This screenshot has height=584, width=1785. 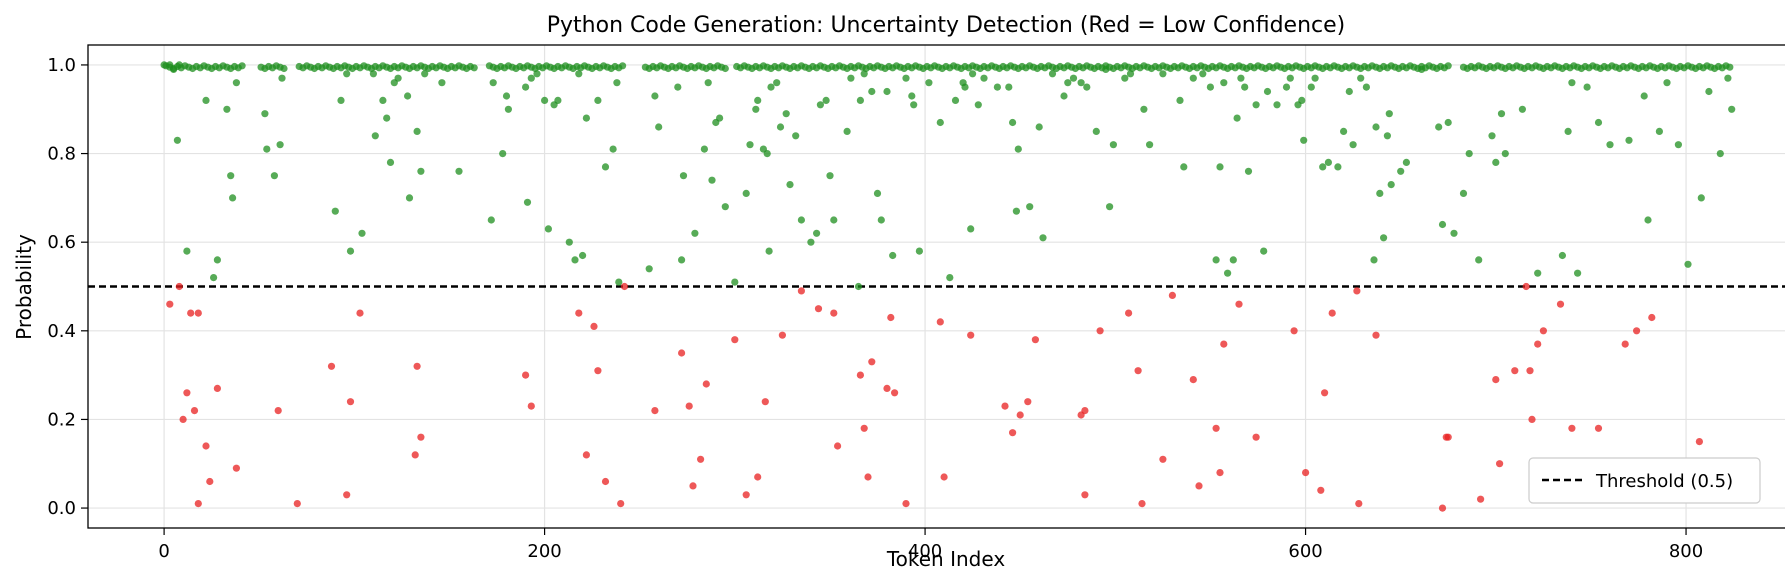 What do you see at coordinates (1644, 480) in the screenshot?
I see `legend-box` at bounding box center [1644, 480].